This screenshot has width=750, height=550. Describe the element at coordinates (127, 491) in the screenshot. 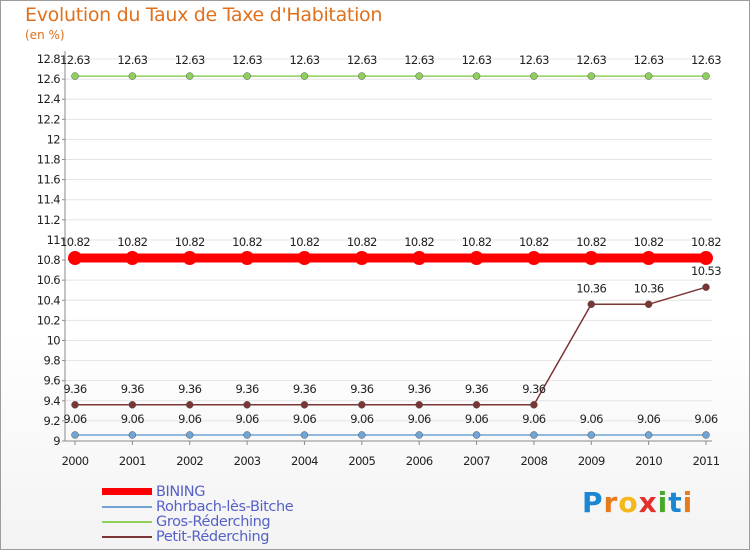

I see `legend-swatch-bining` at that location.